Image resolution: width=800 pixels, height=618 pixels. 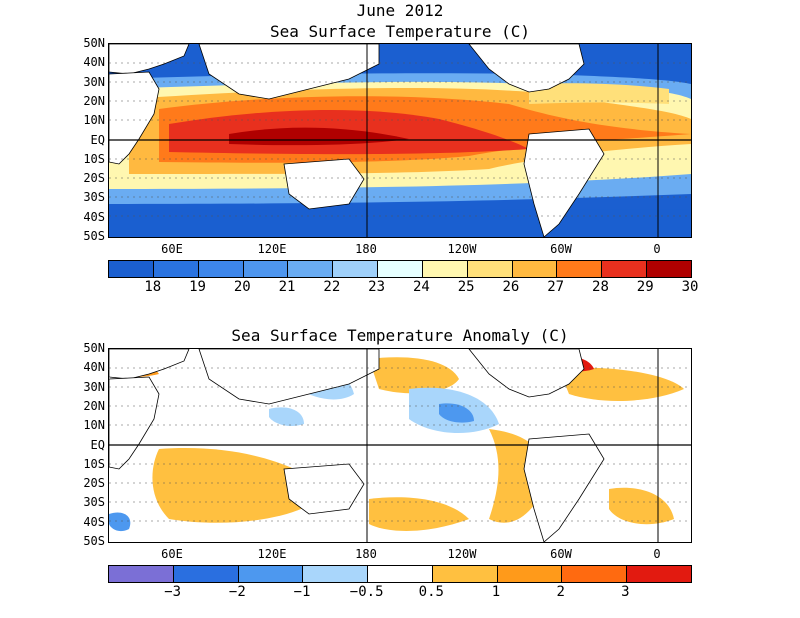 I want to click on colorbar-label: −3, so click(x=173, y=592).